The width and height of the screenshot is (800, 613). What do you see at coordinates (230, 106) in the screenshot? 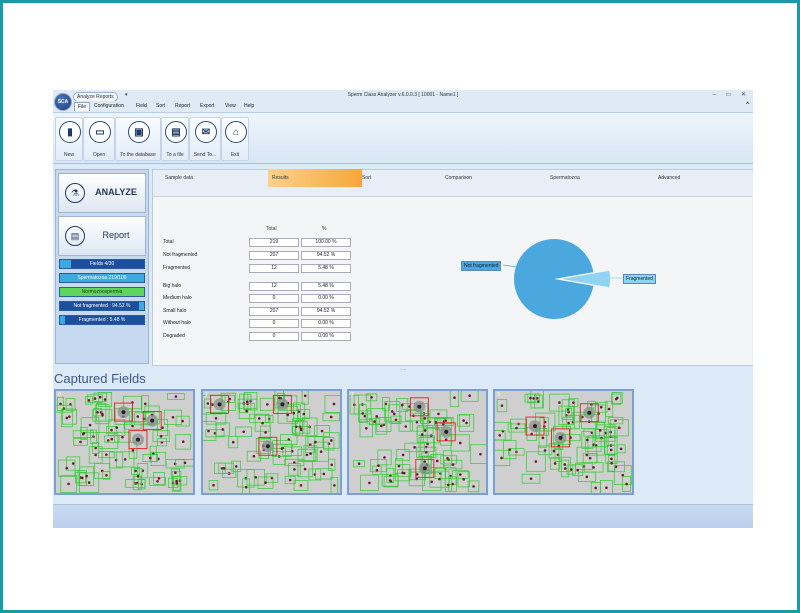
I see `menu-view: View` at bounding box center [230, 106].